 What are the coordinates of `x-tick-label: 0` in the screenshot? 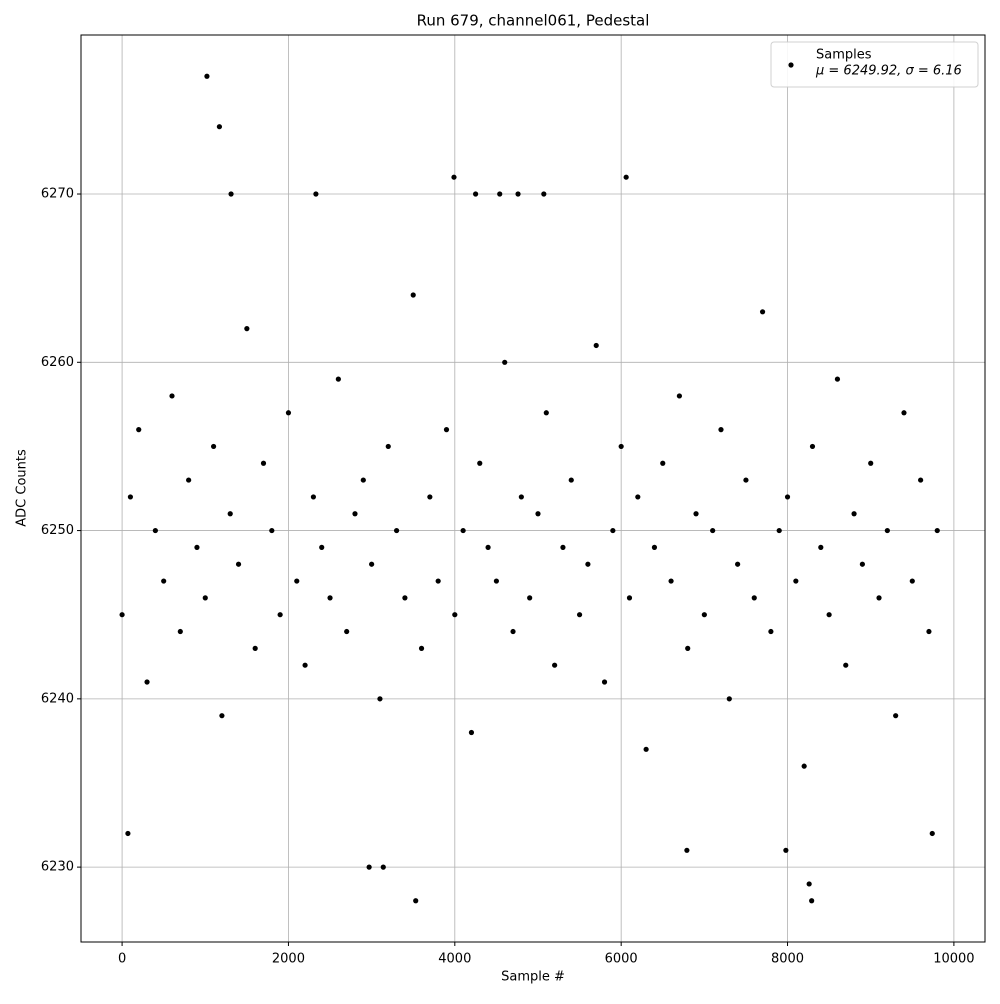 It's located at (122, 959).